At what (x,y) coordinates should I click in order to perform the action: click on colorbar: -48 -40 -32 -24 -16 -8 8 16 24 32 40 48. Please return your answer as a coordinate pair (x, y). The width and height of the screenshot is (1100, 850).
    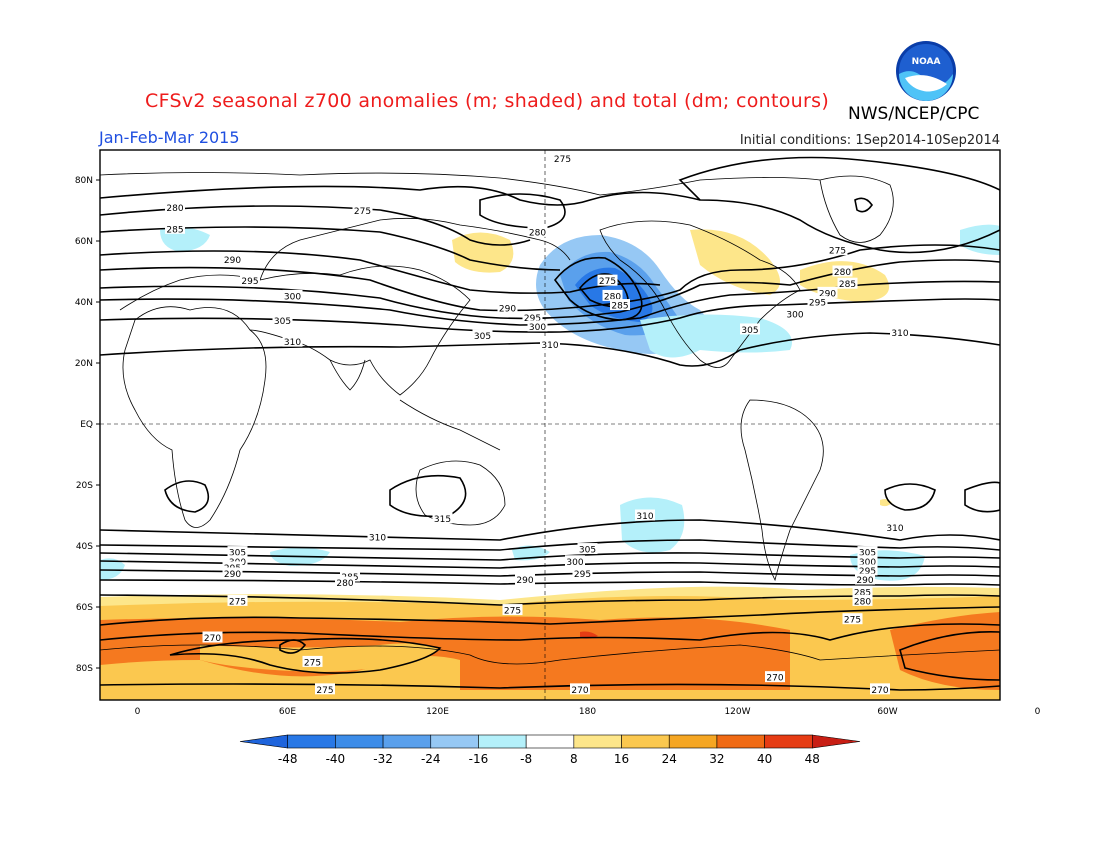
    Looking at the image, I should click on (550, 750).